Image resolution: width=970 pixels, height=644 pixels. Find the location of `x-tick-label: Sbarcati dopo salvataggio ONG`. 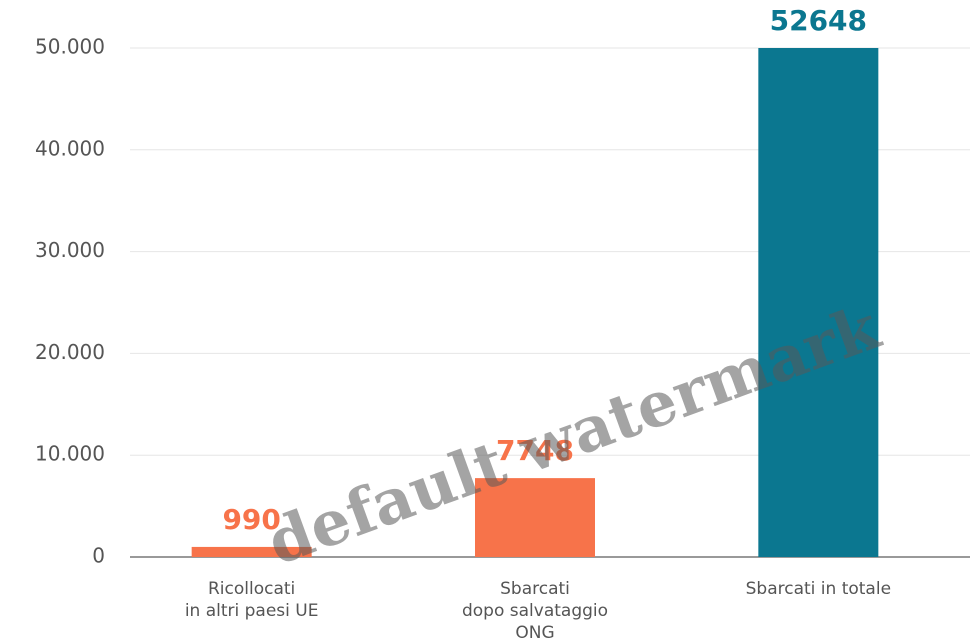

x-tick-label: Sbarcati dopo salvataggio ONG is located at coordinates (535, 611).